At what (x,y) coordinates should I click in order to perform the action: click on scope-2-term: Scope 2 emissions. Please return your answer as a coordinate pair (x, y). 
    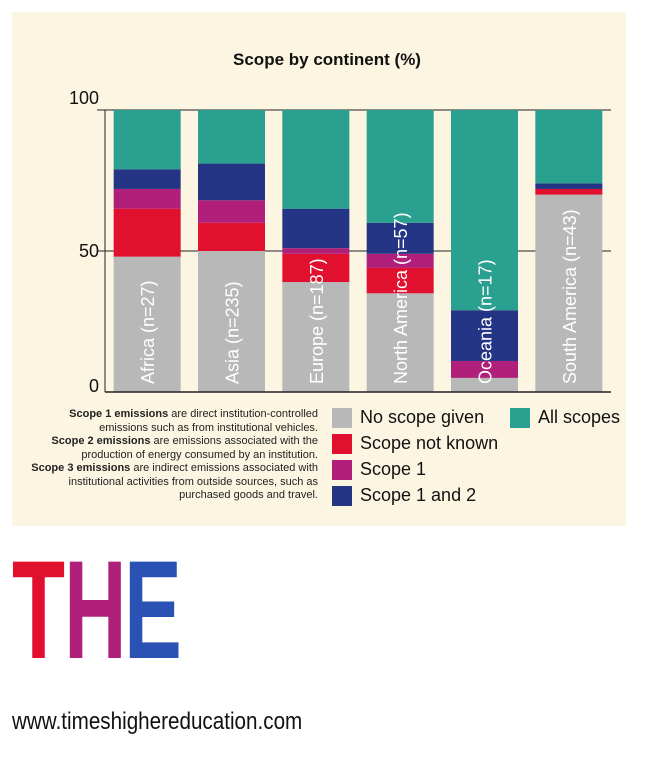
    Looking at the image, I should click on (101, 441).